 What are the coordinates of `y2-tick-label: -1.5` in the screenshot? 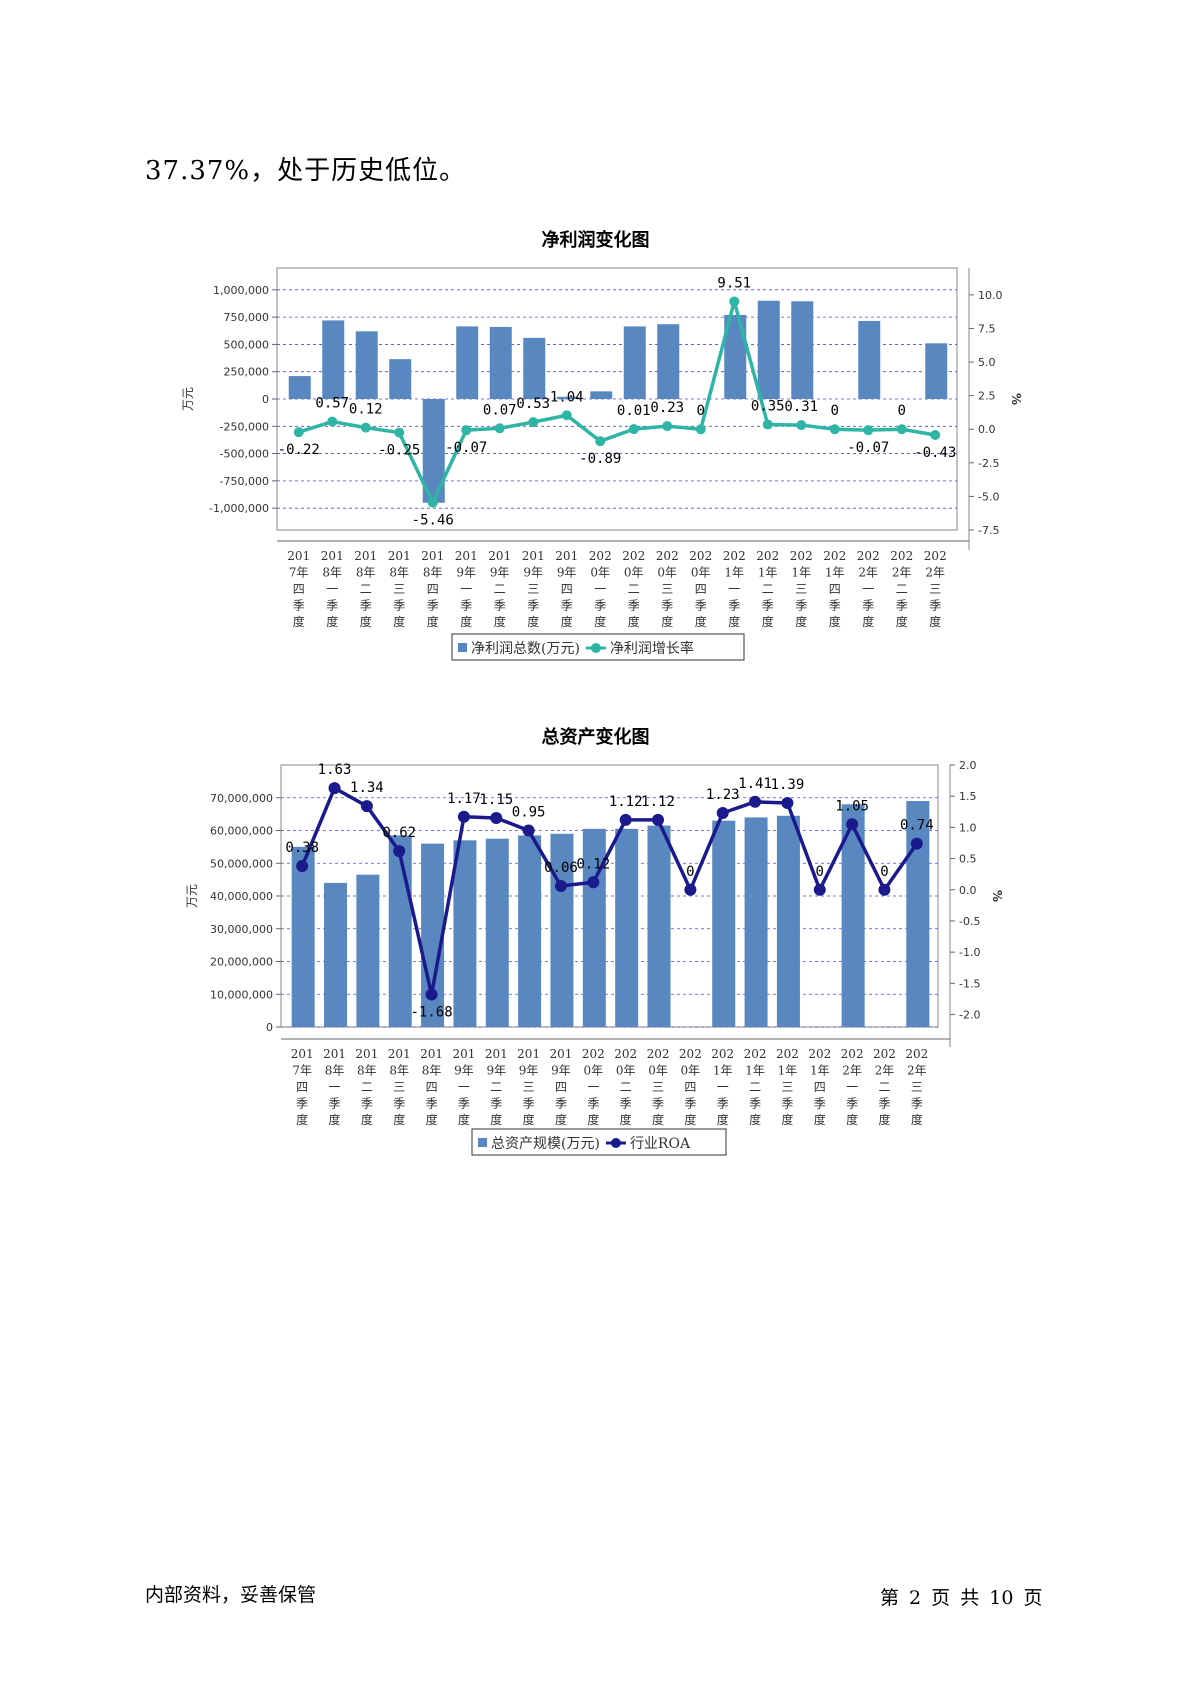 It's located at (969, 983).